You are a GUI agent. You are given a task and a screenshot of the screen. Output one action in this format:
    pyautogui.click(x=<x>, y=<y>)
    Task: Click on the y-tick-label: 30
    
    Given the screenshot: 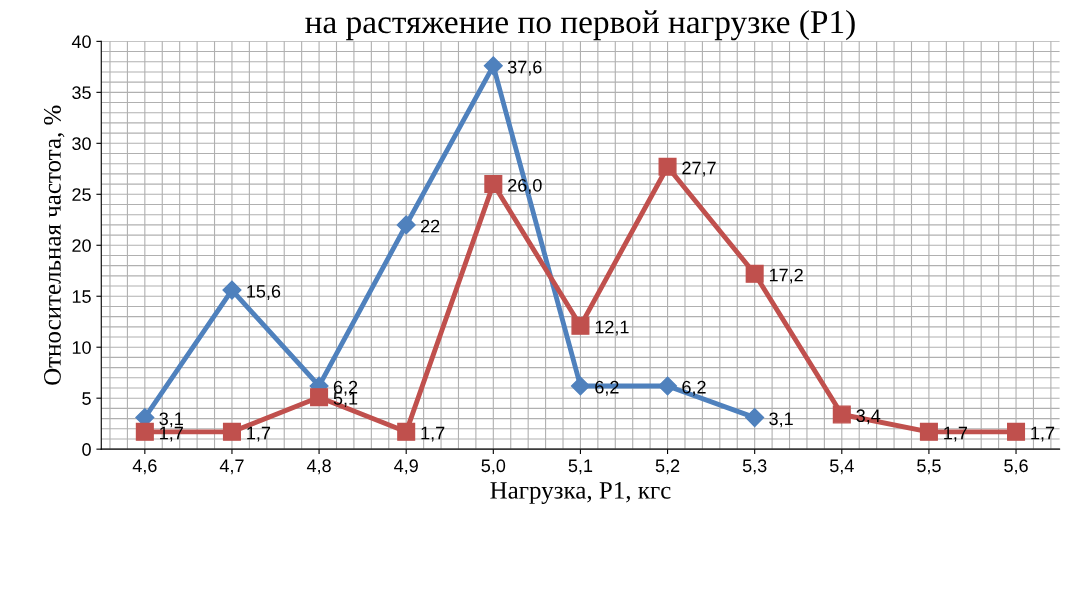 What is the action you would take?
    pyautogui.click(x=81, y=144)
    